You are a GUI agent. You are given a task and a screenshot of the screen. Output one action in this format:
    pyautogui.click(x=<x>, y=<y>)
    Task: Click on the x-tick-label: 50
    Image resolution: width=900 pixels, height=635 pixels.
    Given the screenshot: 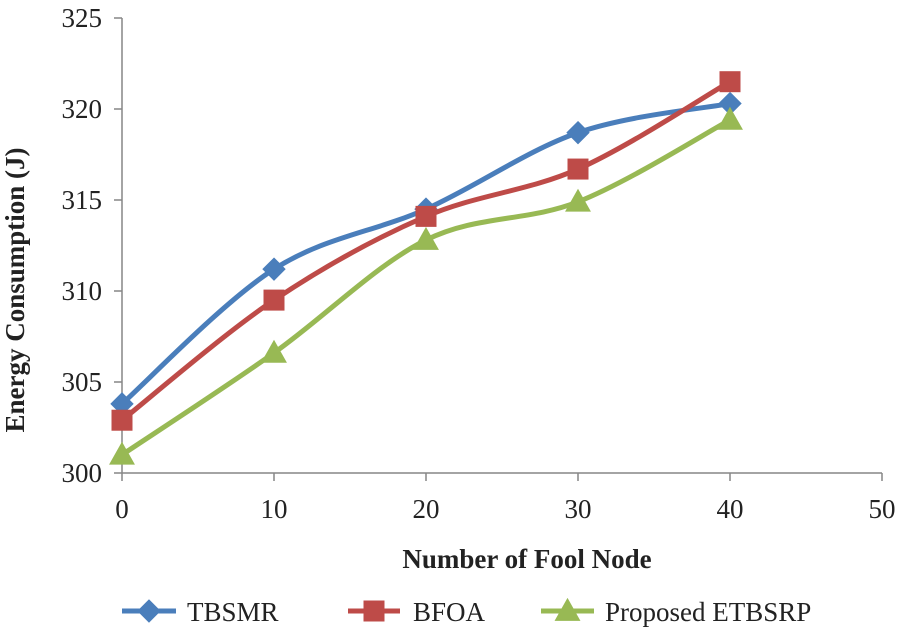 What is the action you would take?
    pyautogui.click(x=882, y=509)
    